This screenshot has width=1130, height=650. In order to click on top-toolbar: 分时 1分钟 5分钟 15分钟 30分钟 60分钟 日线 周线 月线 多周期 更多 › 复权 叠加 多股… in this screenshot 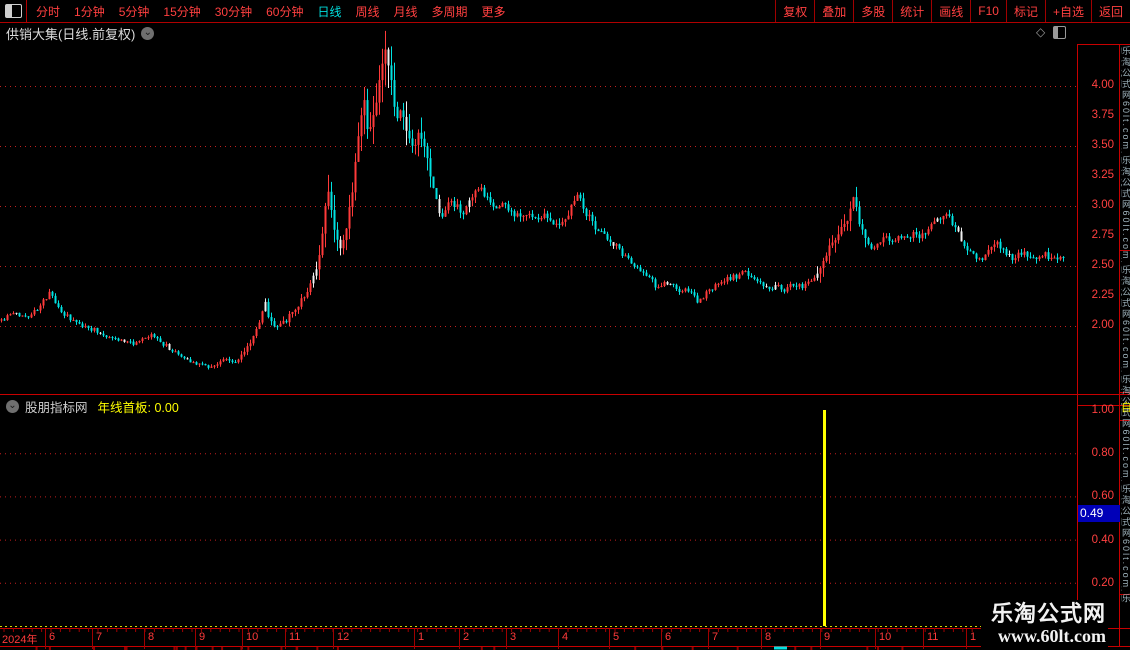, I will do `click(565, 11)`.